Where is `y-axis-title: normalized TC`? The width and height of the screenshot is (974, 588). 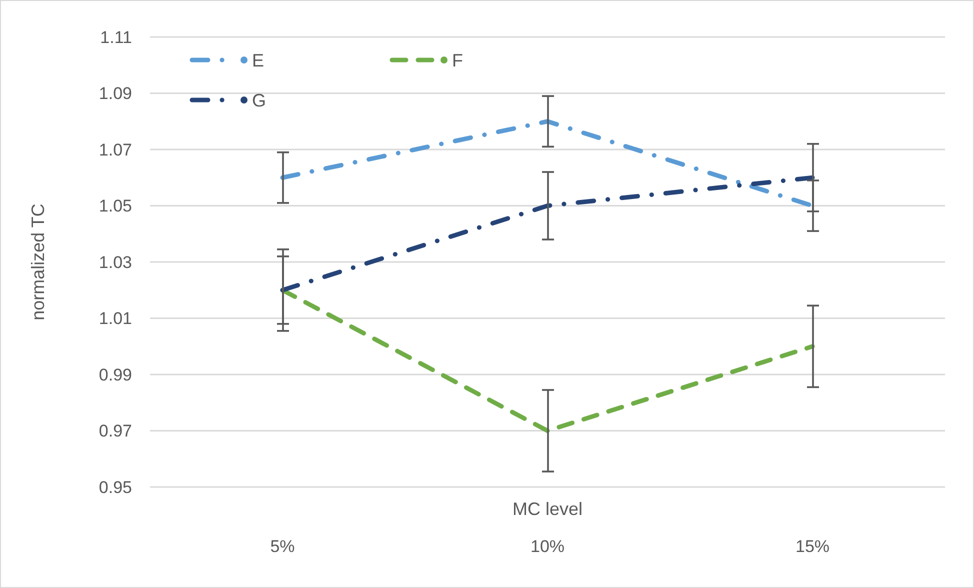
y-axis-title: normalized TC is located at coordinates (38, 262).